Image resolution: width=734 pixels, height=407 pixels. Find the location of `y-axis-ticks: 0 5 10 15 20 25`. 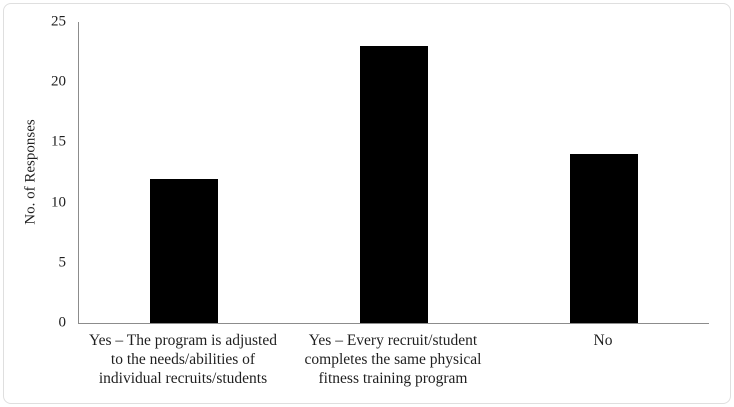

y-axis-ticks: 0 5 10 15 20 25 is located at coordinates (33, 172).